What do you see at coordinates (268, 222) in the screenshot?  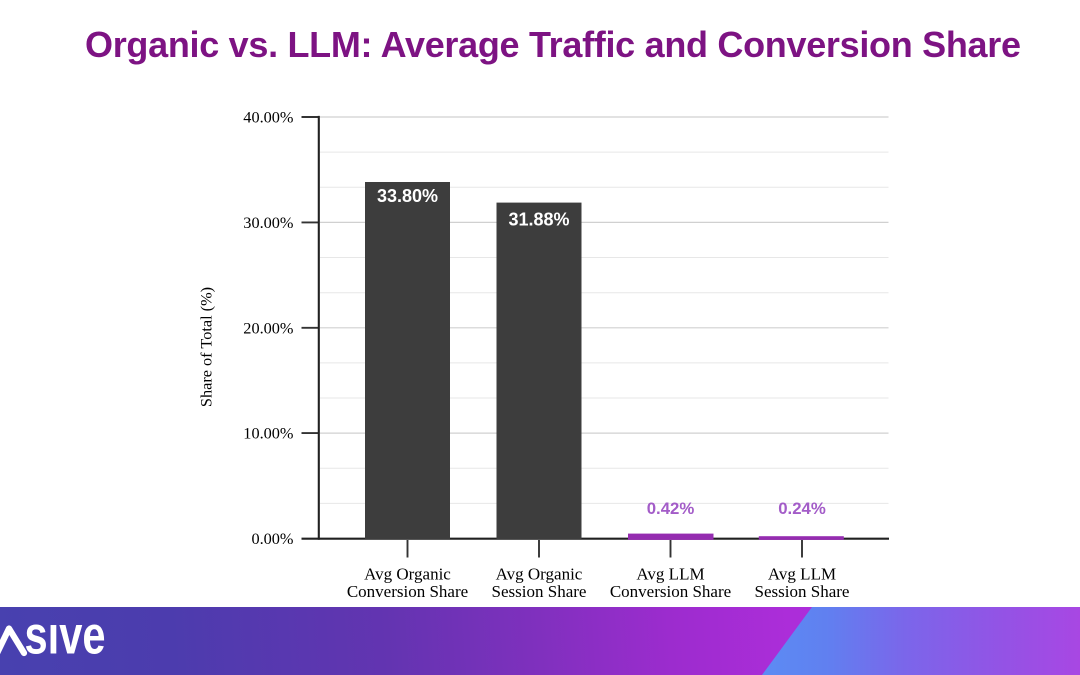 I see `svg-text: 30.00%` at bounding box center [268, 222].